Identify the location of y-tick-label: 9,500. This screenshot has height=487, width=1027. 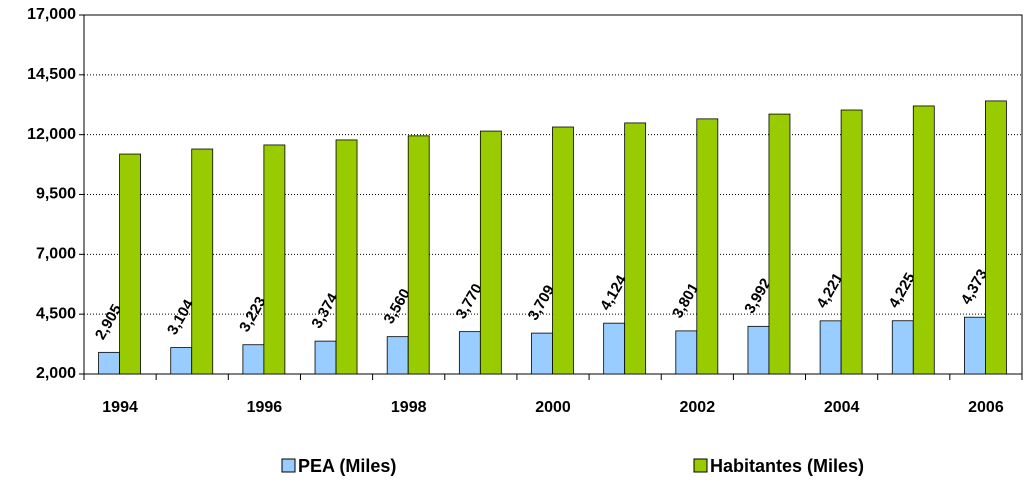
(56, 194).